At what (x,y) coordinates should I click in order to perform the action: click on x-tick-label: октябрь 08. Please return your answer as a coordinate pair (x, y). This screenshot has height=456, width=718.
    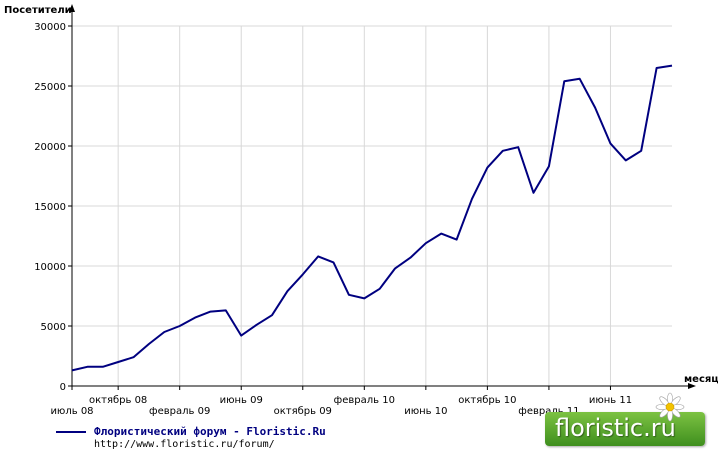
    Looking at the image, I should click on (118, 400).